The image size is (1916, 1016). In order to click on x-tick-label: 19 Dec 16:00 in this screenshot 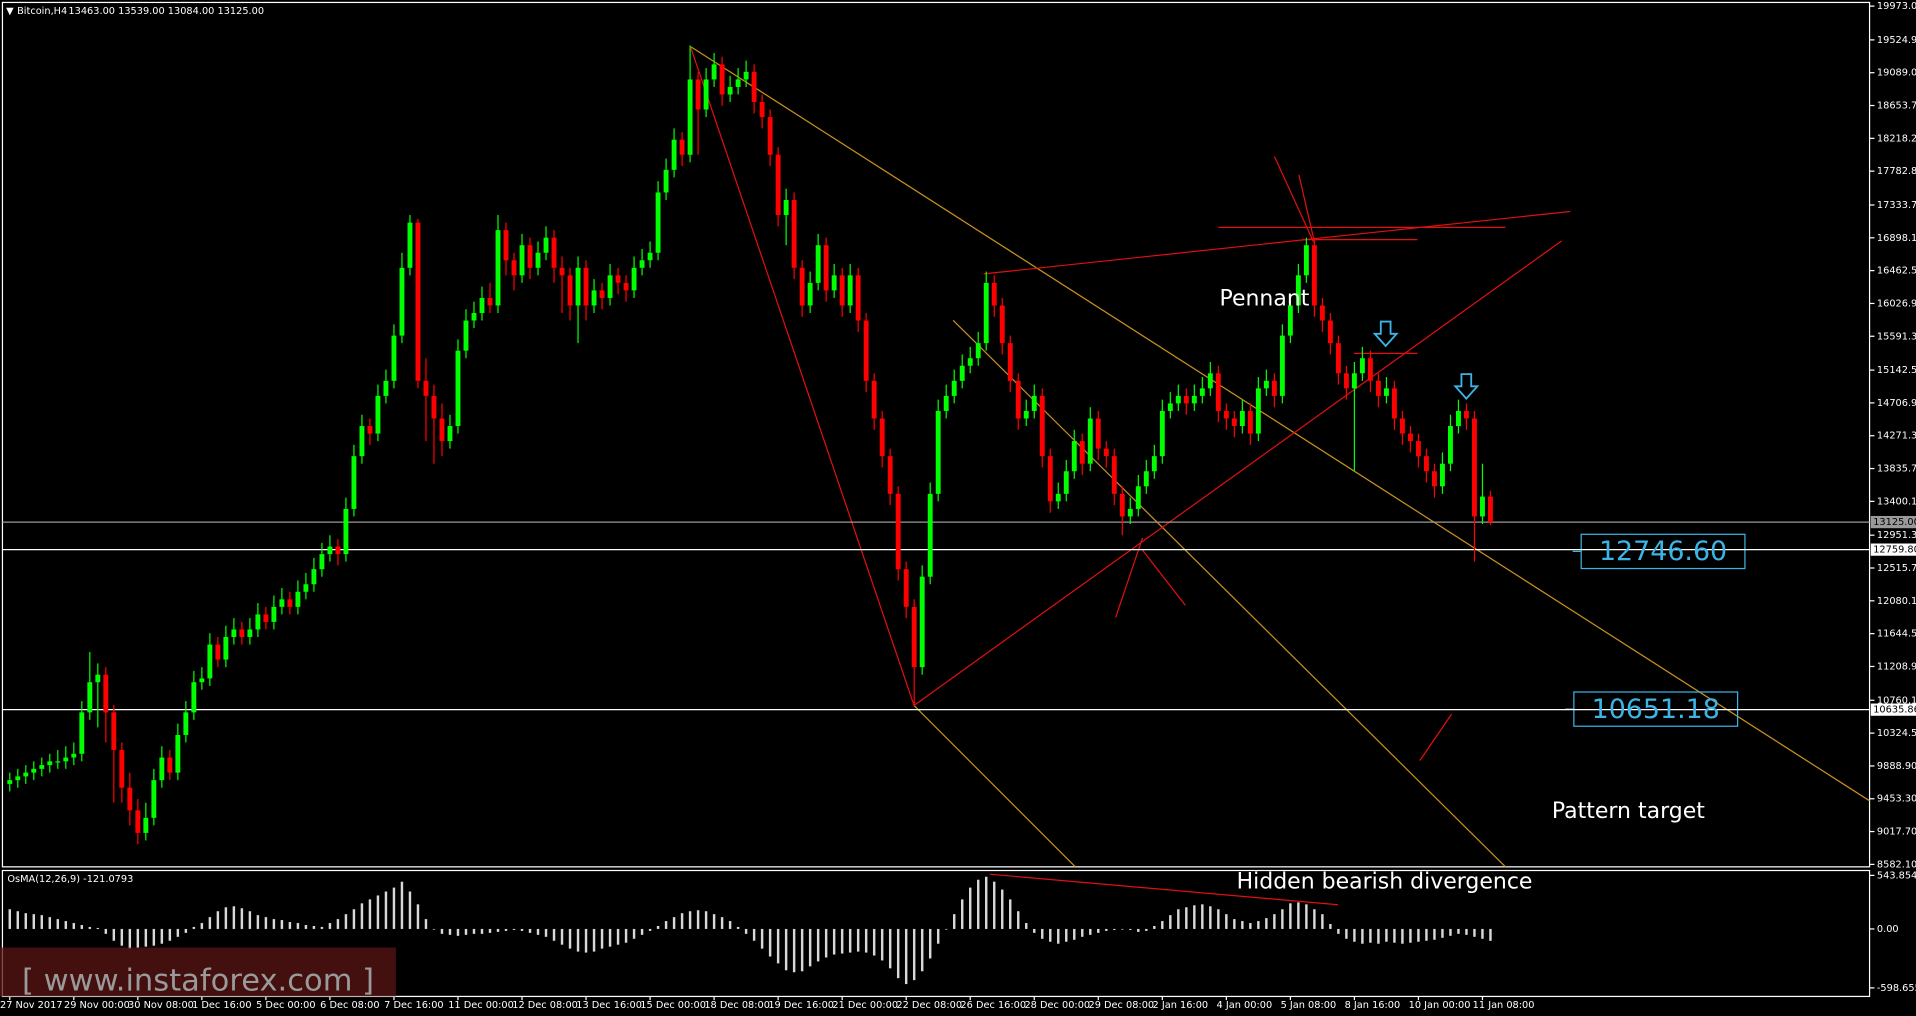, I will do `click(801, 1005)`.